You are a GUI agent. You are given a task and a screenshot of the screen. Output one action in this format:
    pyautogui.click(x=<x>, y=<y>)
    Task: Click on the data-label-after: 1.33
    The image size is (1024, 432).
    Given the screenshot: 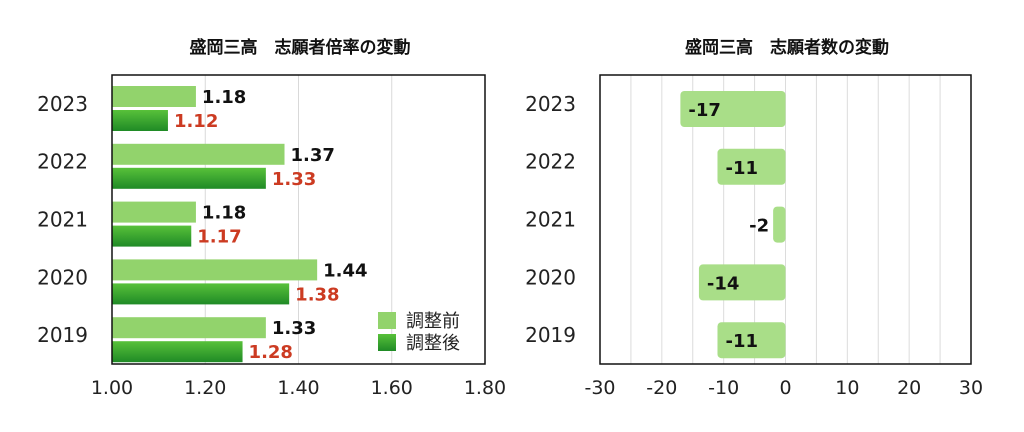 What is the action you would take?
    pyautogui.click(x=294, y=179)
    